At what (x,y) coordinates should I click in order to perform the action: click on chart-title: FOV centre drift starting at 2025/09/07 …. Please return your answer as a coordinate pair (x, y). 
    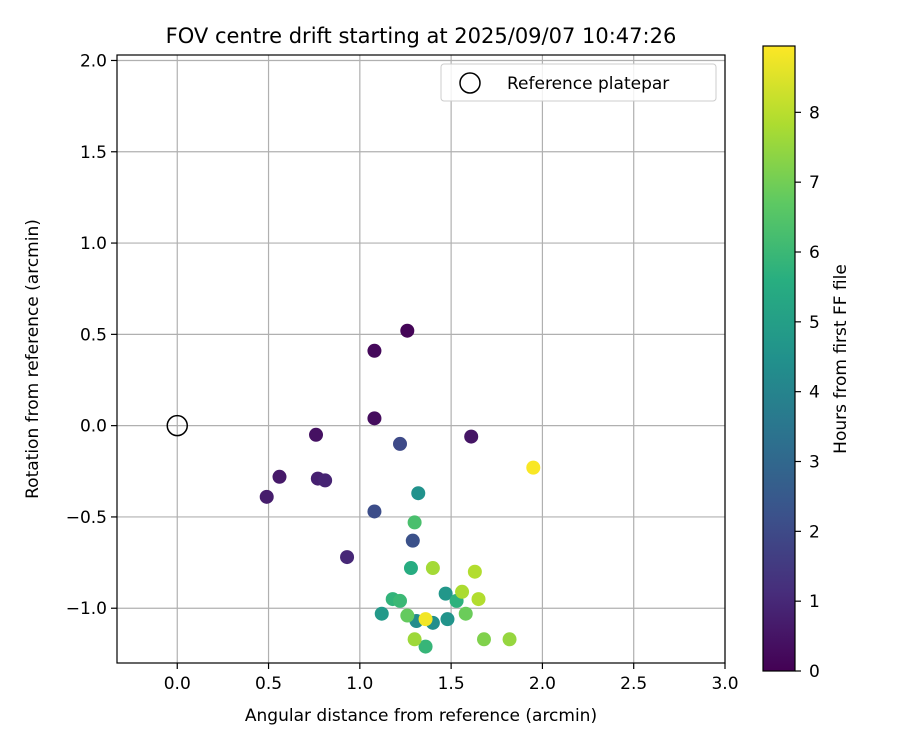
    Looking at the image, I should click on (421, 36).